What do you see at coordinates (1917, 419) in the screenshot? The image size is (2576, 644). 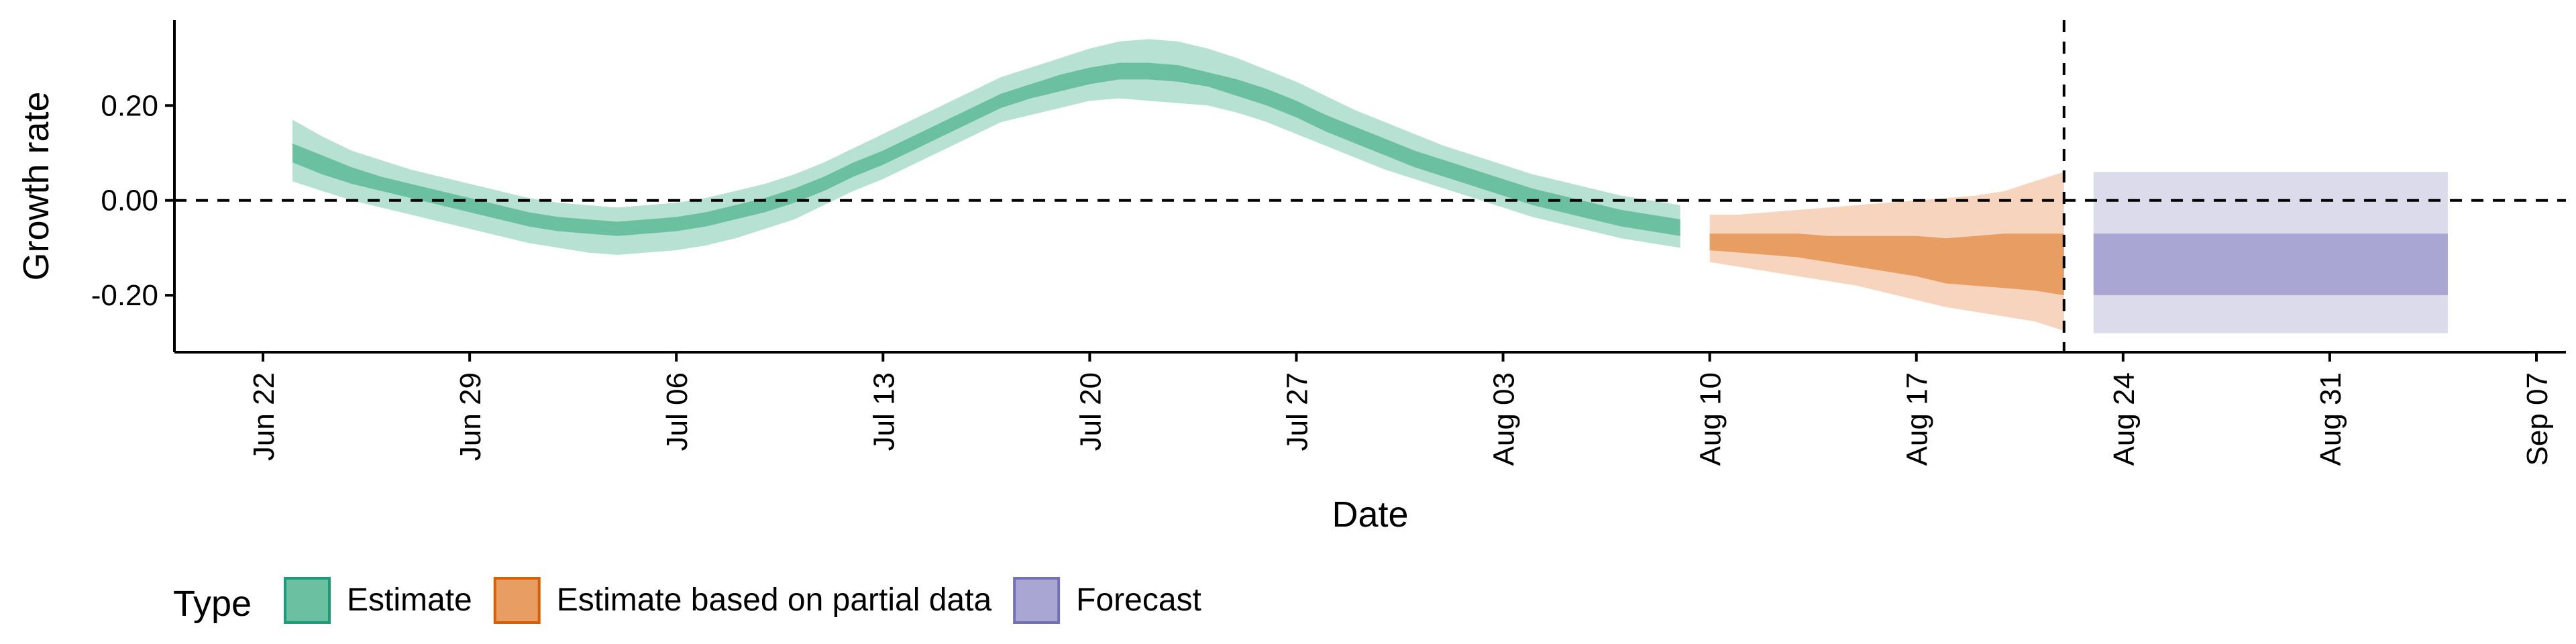 I see `x-tick-label: Aug 17` at bounding box center [1917, 419].